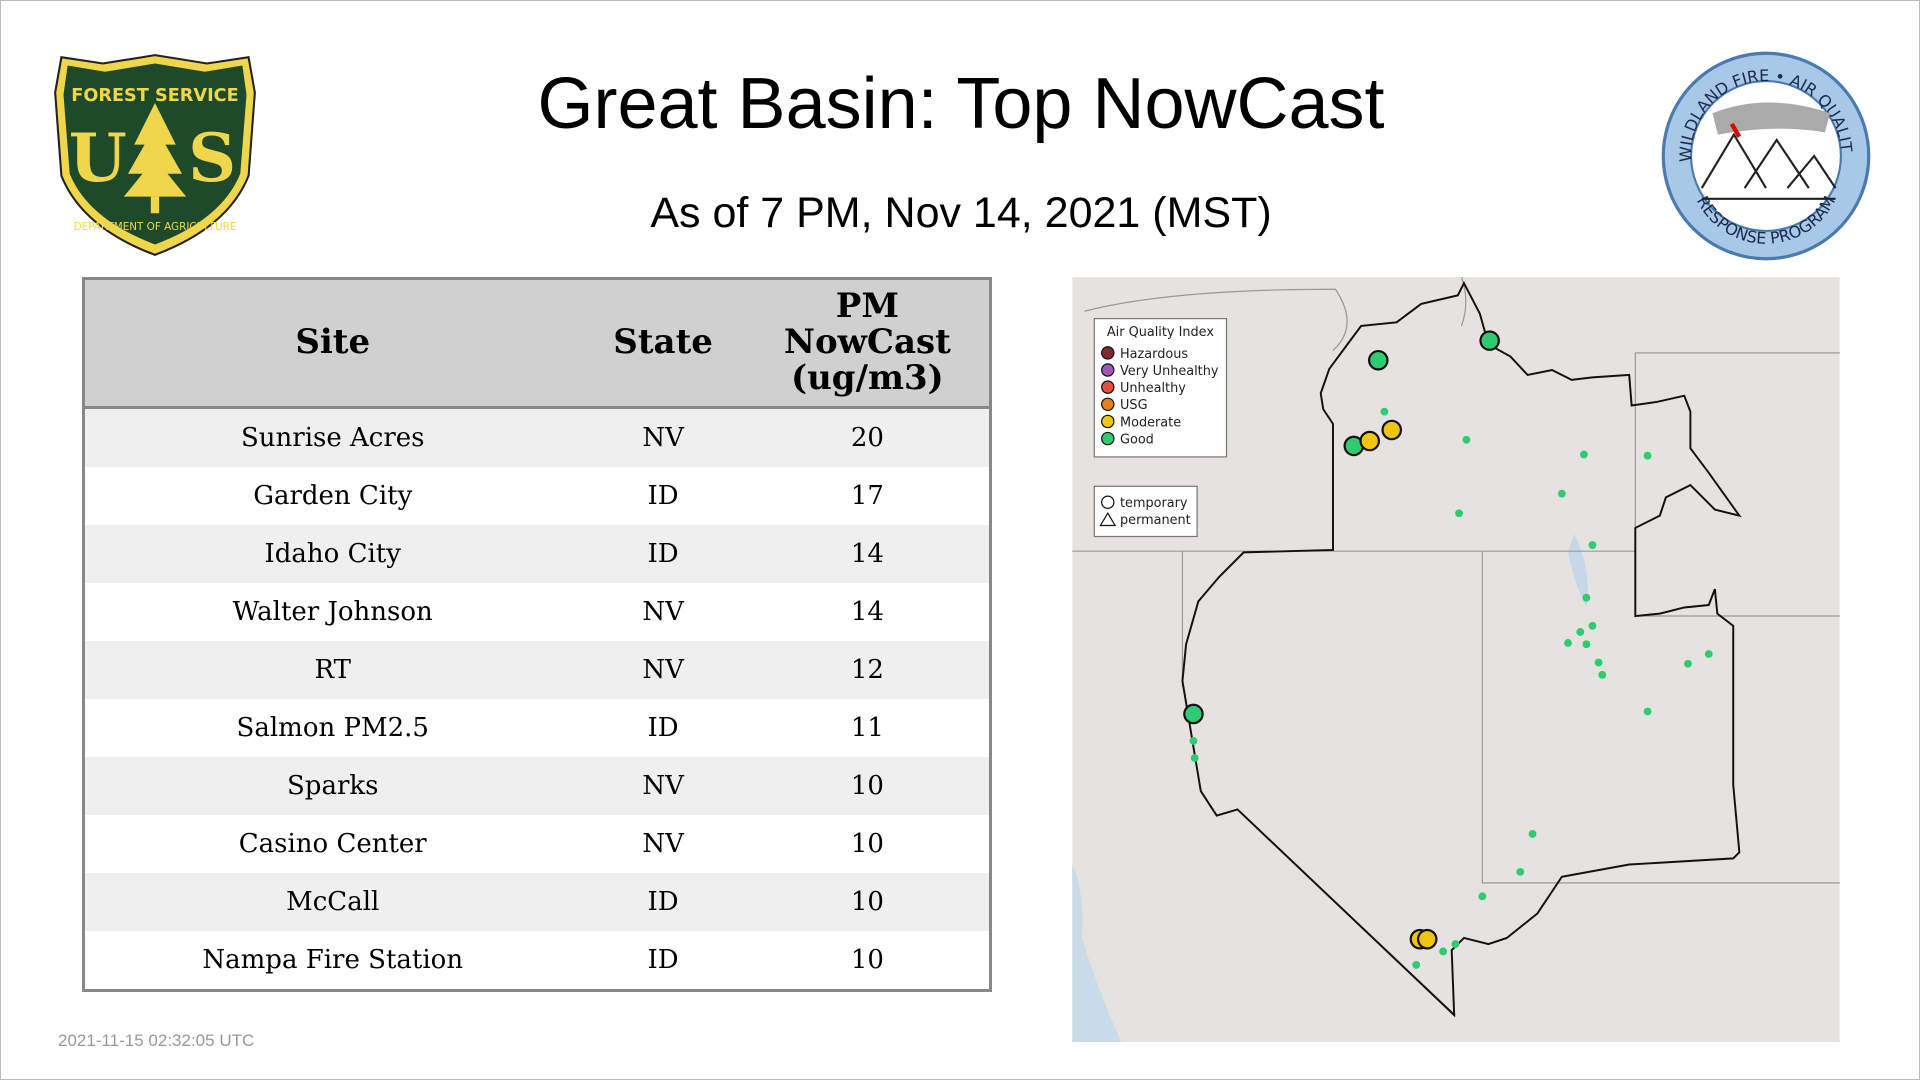 The image size is (1920, 1080). I want to click on cell-site: Sunrise Acres, so click(332, 437).